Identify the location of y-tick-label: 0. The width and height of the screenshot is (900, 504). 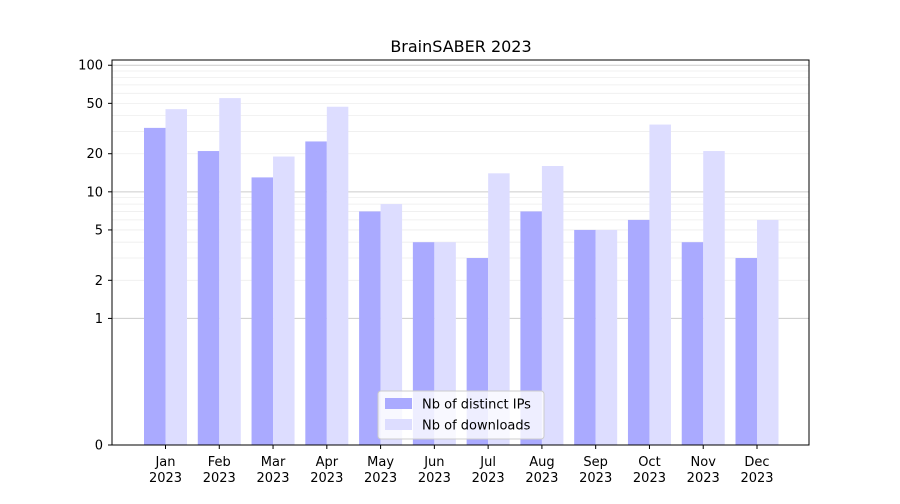
(99, 446).